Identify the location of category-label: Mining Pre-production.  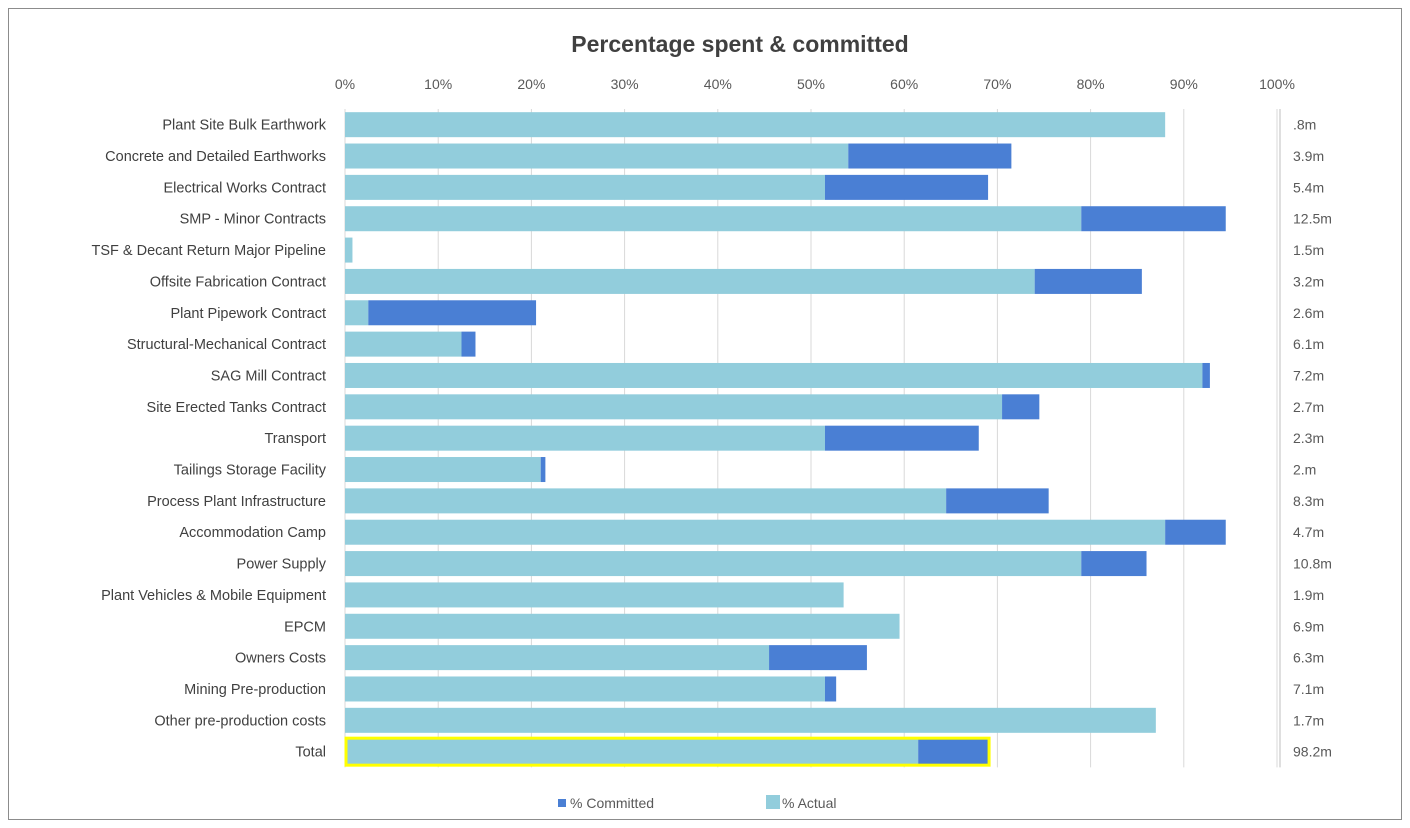
(255, 690).